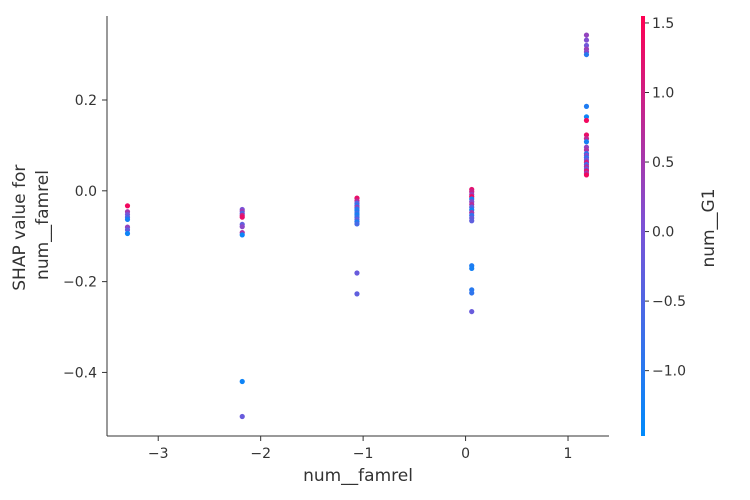 This screenshot has height=500, width=750. What do you see at coordinates (86, 101) in the screenshot?
I see `y-tick-label: 0.2` at bounding box center [86, 101].